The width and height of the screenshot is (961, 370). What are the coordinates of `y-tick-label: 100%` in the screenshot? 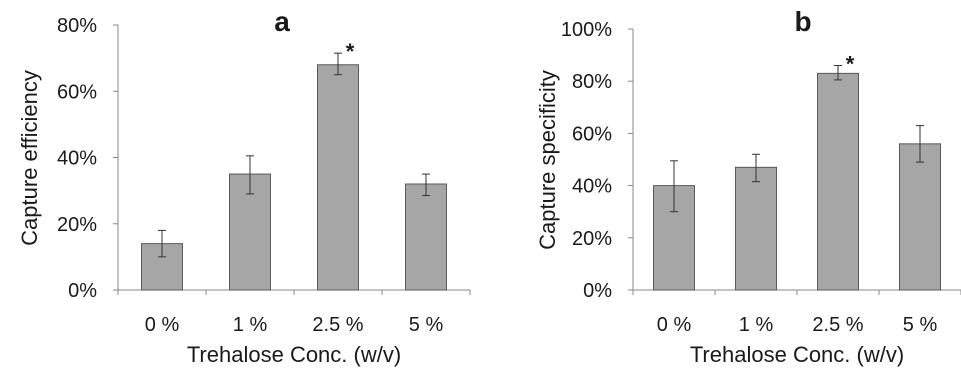 It's located at (586, 30).